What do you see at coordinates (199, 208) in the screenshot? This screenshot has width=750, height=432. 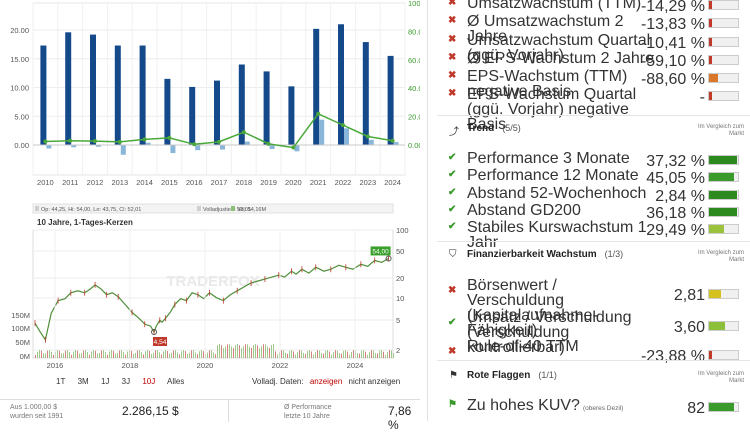 I see `legend-swatch` at bounding box center [199, 208].